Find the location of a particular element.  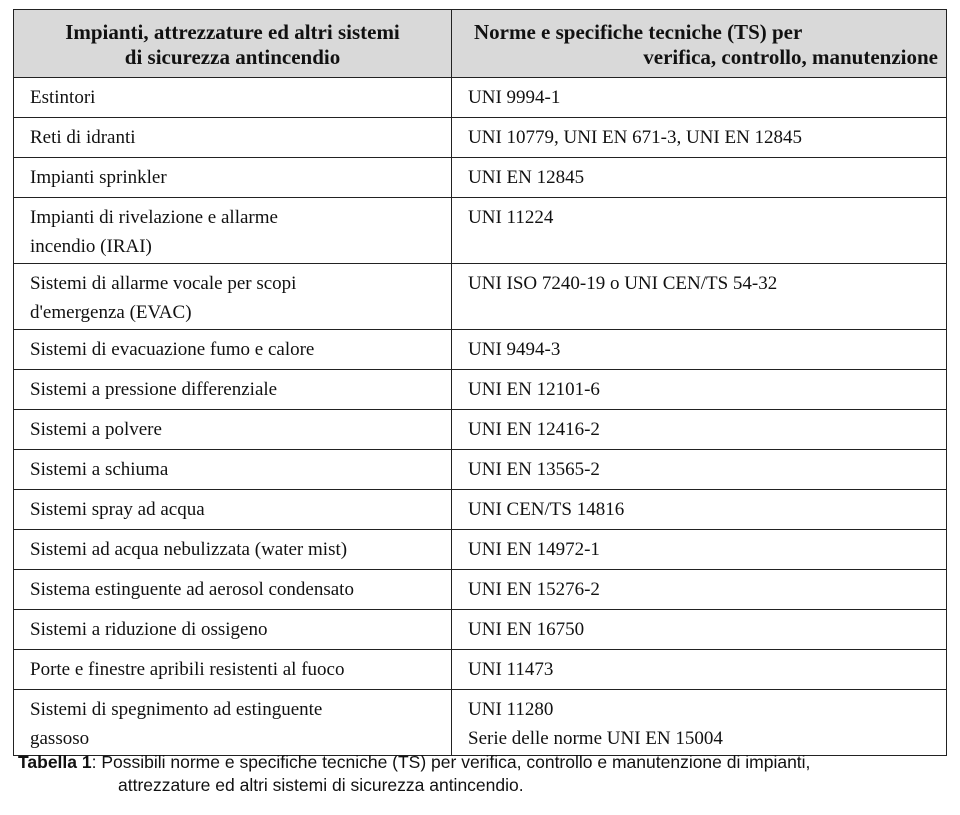

cell-norms: UNI 11473 is located at coordinates (699, 669).